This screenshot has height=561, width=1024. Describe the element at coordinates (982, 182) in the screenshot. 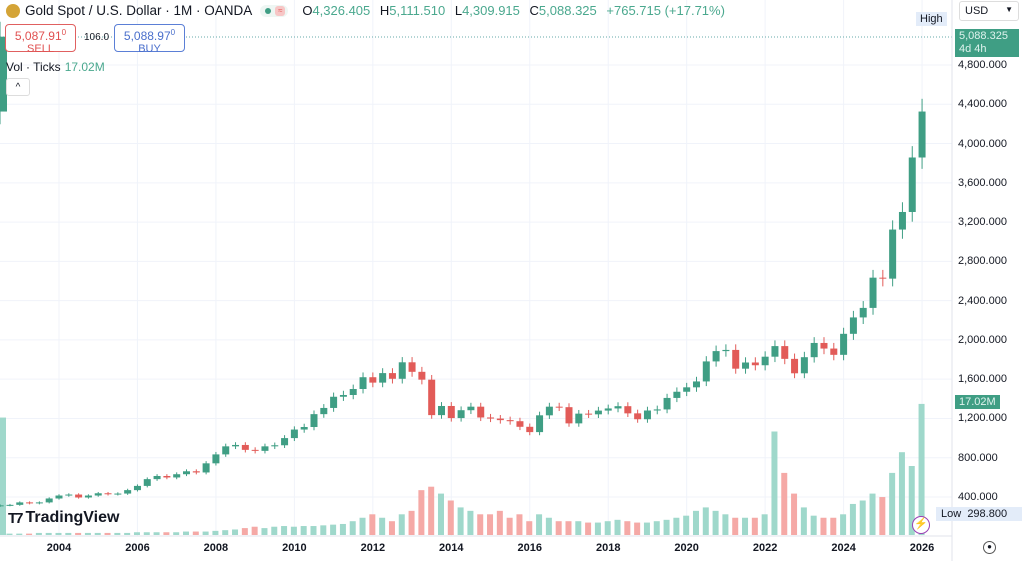

I see `price-tick-label: 3,600.000` at that location.